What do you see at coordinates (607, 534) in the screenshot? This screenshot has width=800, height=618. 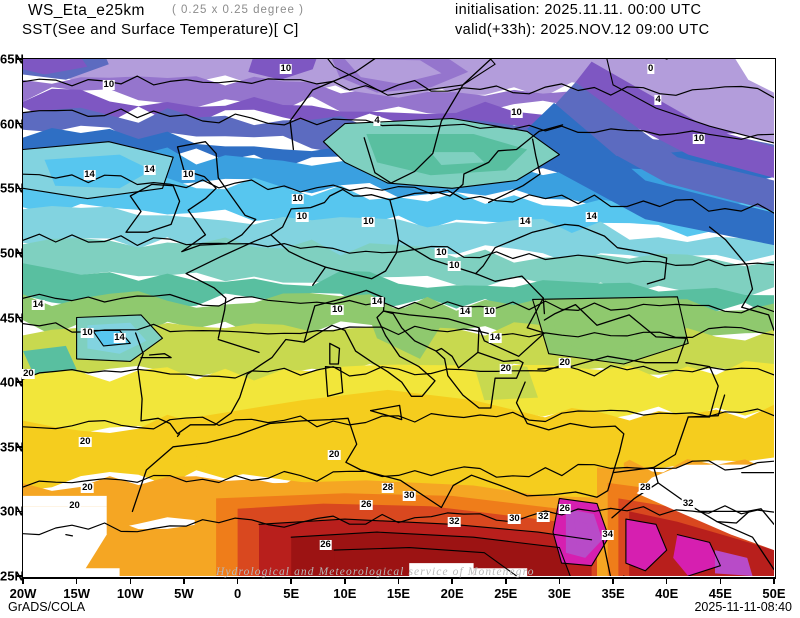 I see `contour-value-label: 34` at bounding box center [607, 534].